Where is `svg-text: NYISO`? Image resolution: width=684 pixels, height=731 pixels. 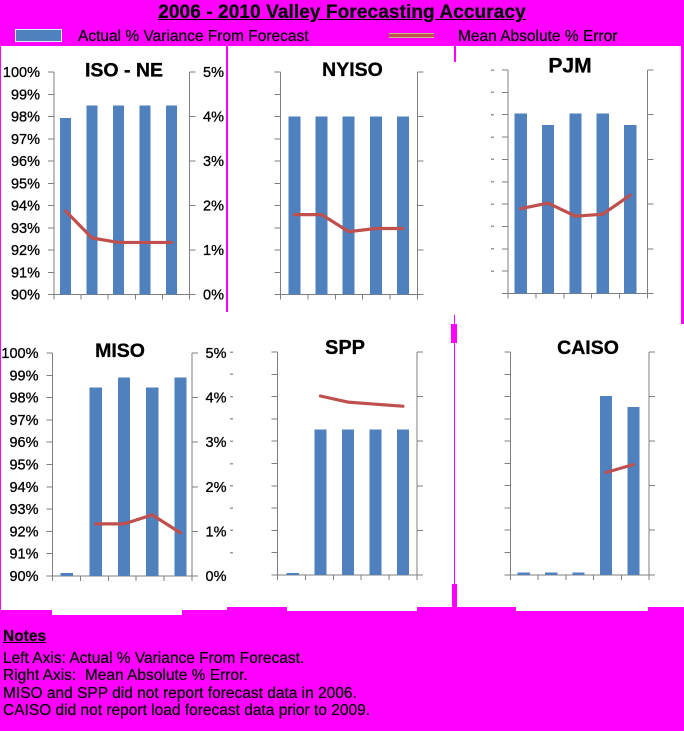 svg-text: NYISO is located at coordinates (352, 70).